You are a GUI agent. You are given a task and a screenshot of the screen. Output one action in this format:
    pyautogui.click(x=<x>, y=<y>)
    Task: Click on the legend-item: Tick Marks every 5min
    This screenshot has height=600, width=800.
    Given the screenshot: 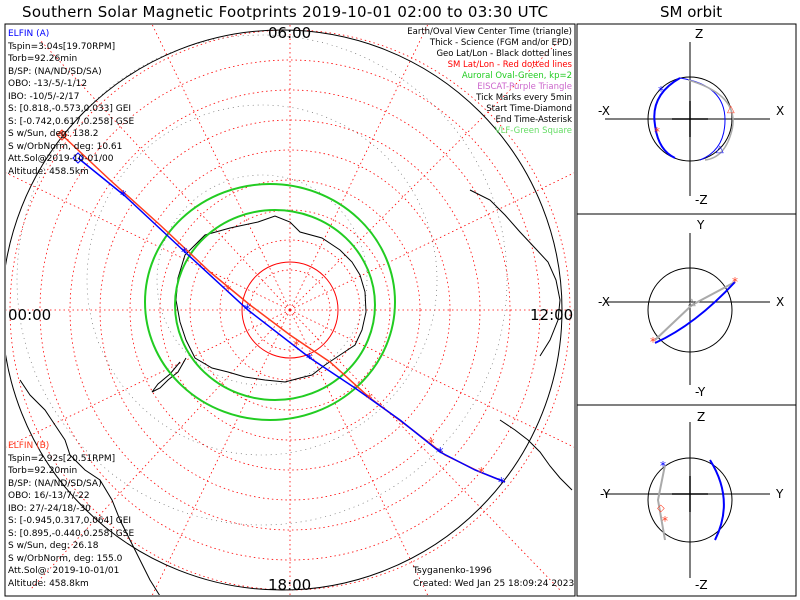 What is the action you would take?
    pyautogui.click(x=524, y=98)
    